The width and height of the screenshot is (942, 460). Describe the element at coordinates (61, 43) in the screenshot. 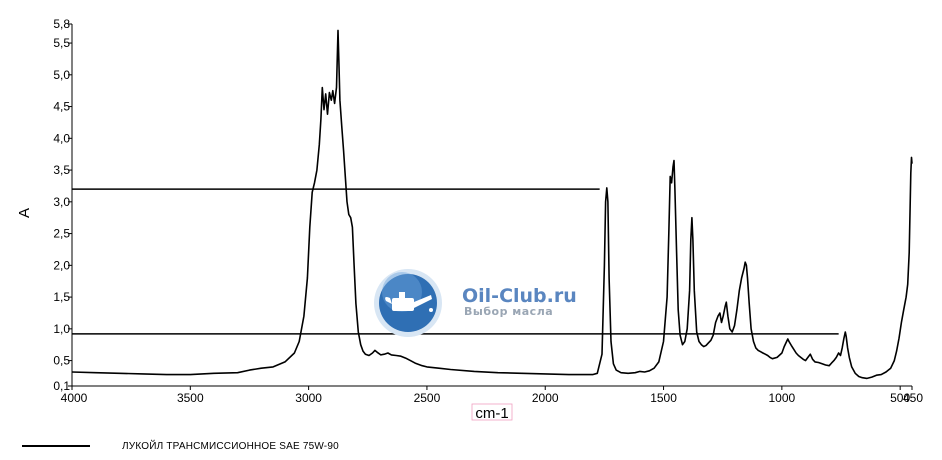

I see `y-tick-label: 5,5` at that location.